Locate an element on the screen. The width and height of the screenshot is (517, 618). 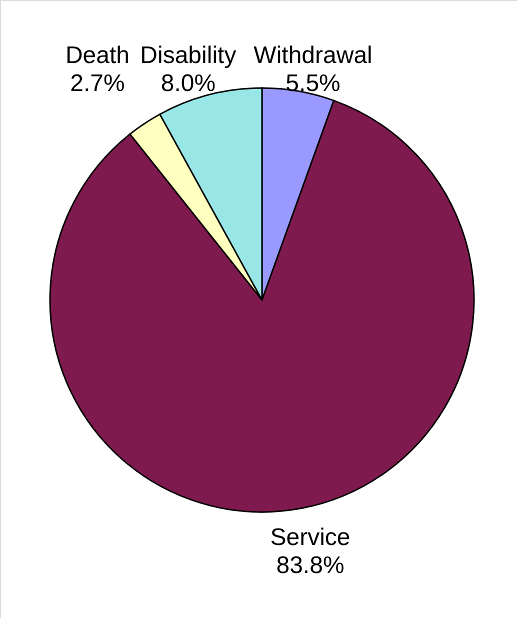
data-label: 83.8% is located at coordinates (310, 565).